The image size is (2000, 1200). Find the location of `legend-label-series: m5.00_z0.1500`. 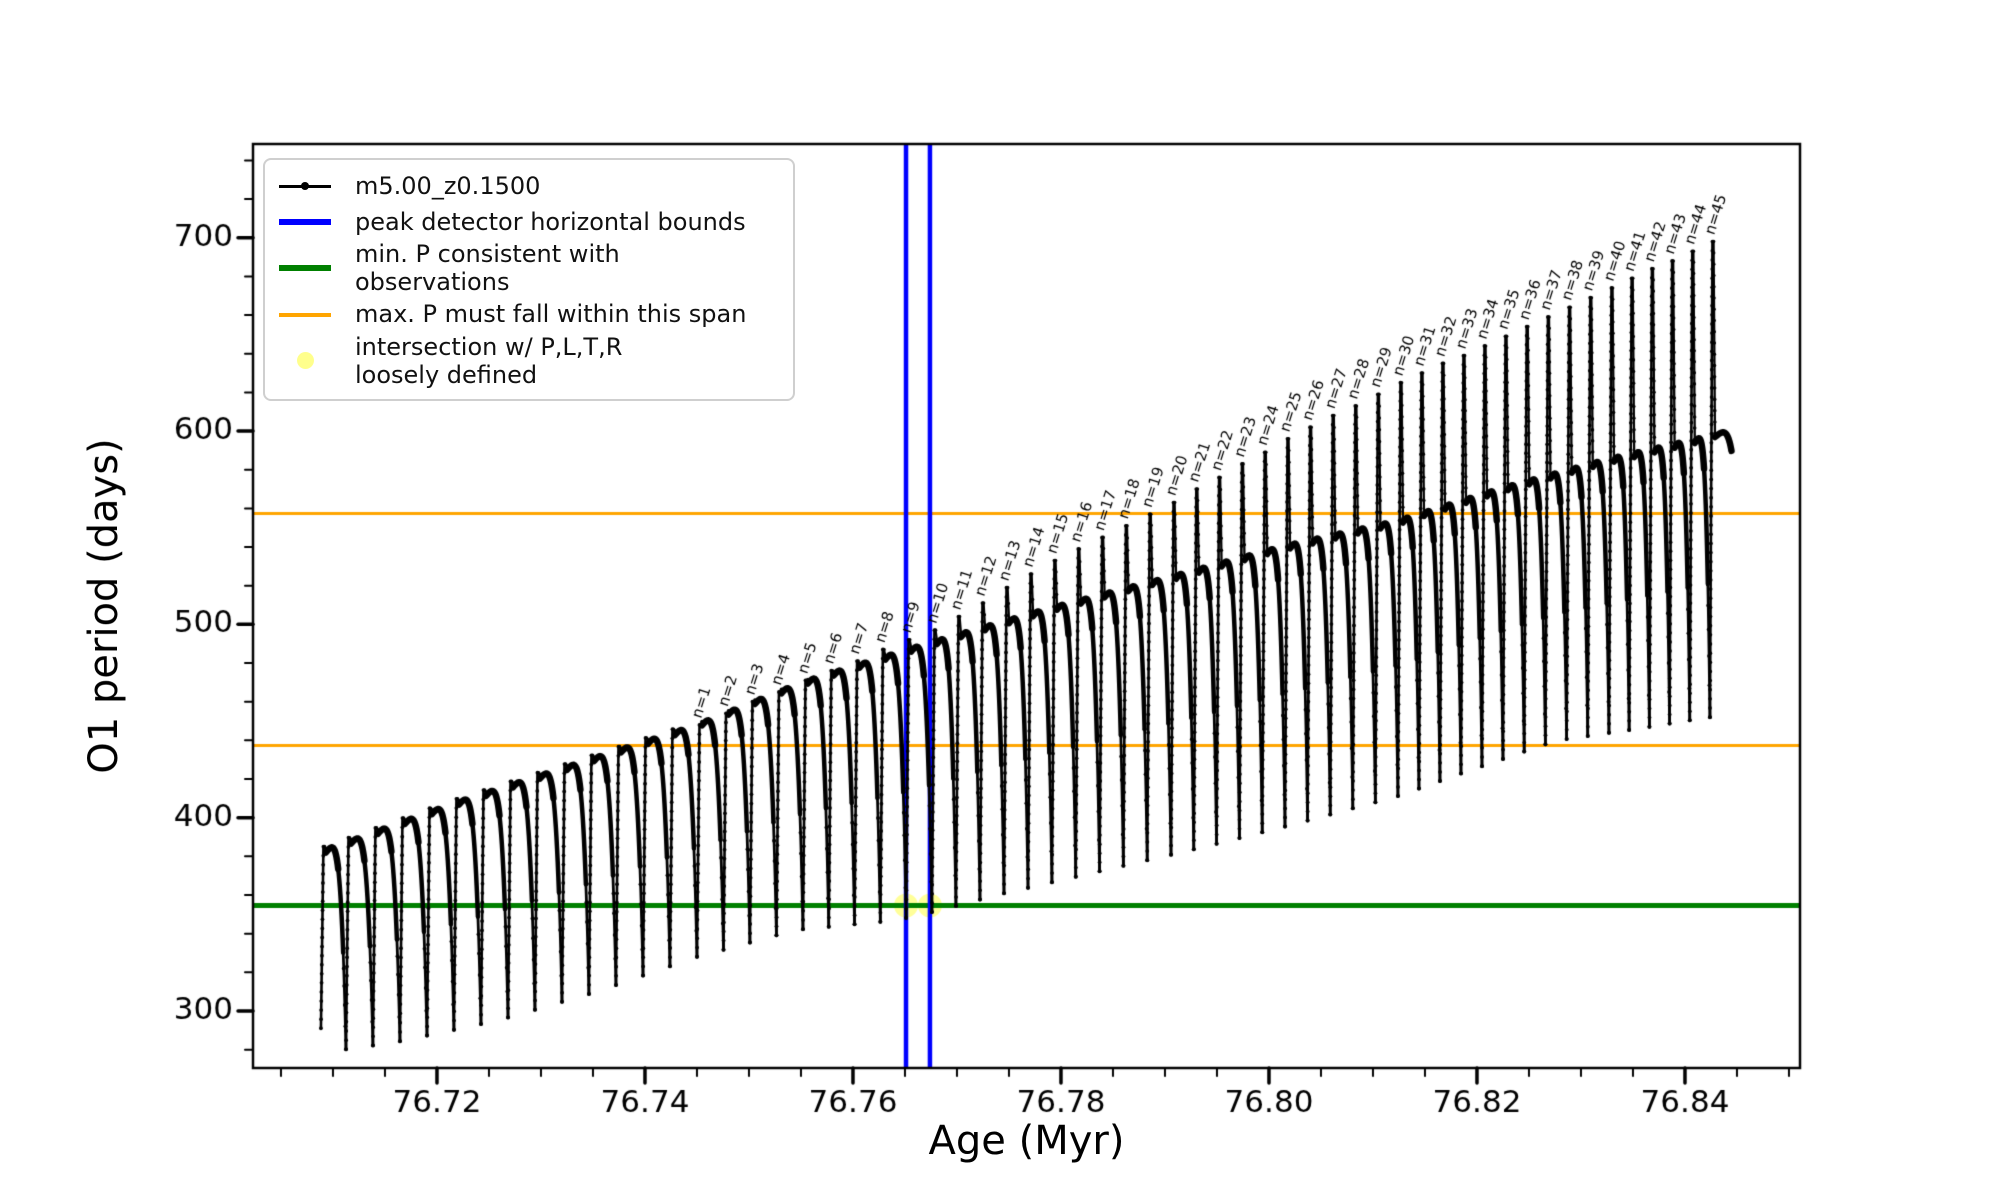

legend-label-series: m5.00_z0.1500 is located at coordinates (448, 185).